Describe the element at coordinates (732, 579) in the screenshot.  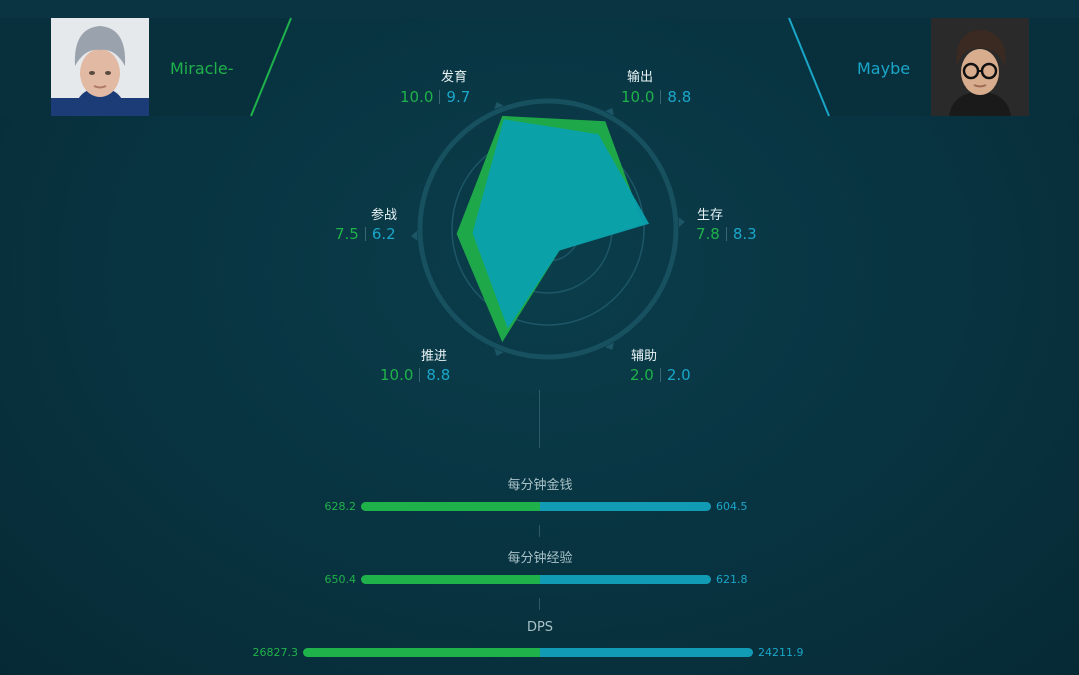
I see `stat-value-xpm-right: 621.8` at that location.